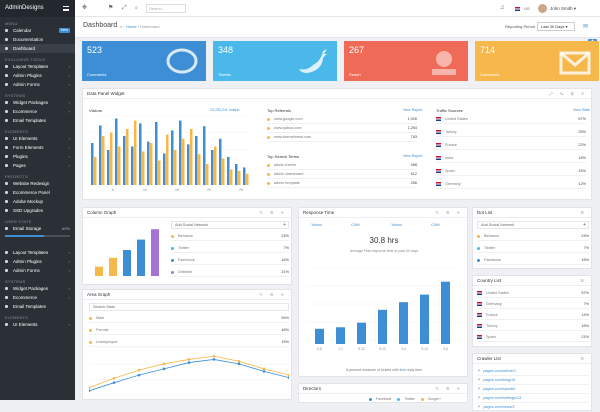 The height and width of the screenshot is (412, 600). What do you see at coordinates (402, 370) in the screenshot?
I see `caption-link: first` at bounding box center [402, 370].